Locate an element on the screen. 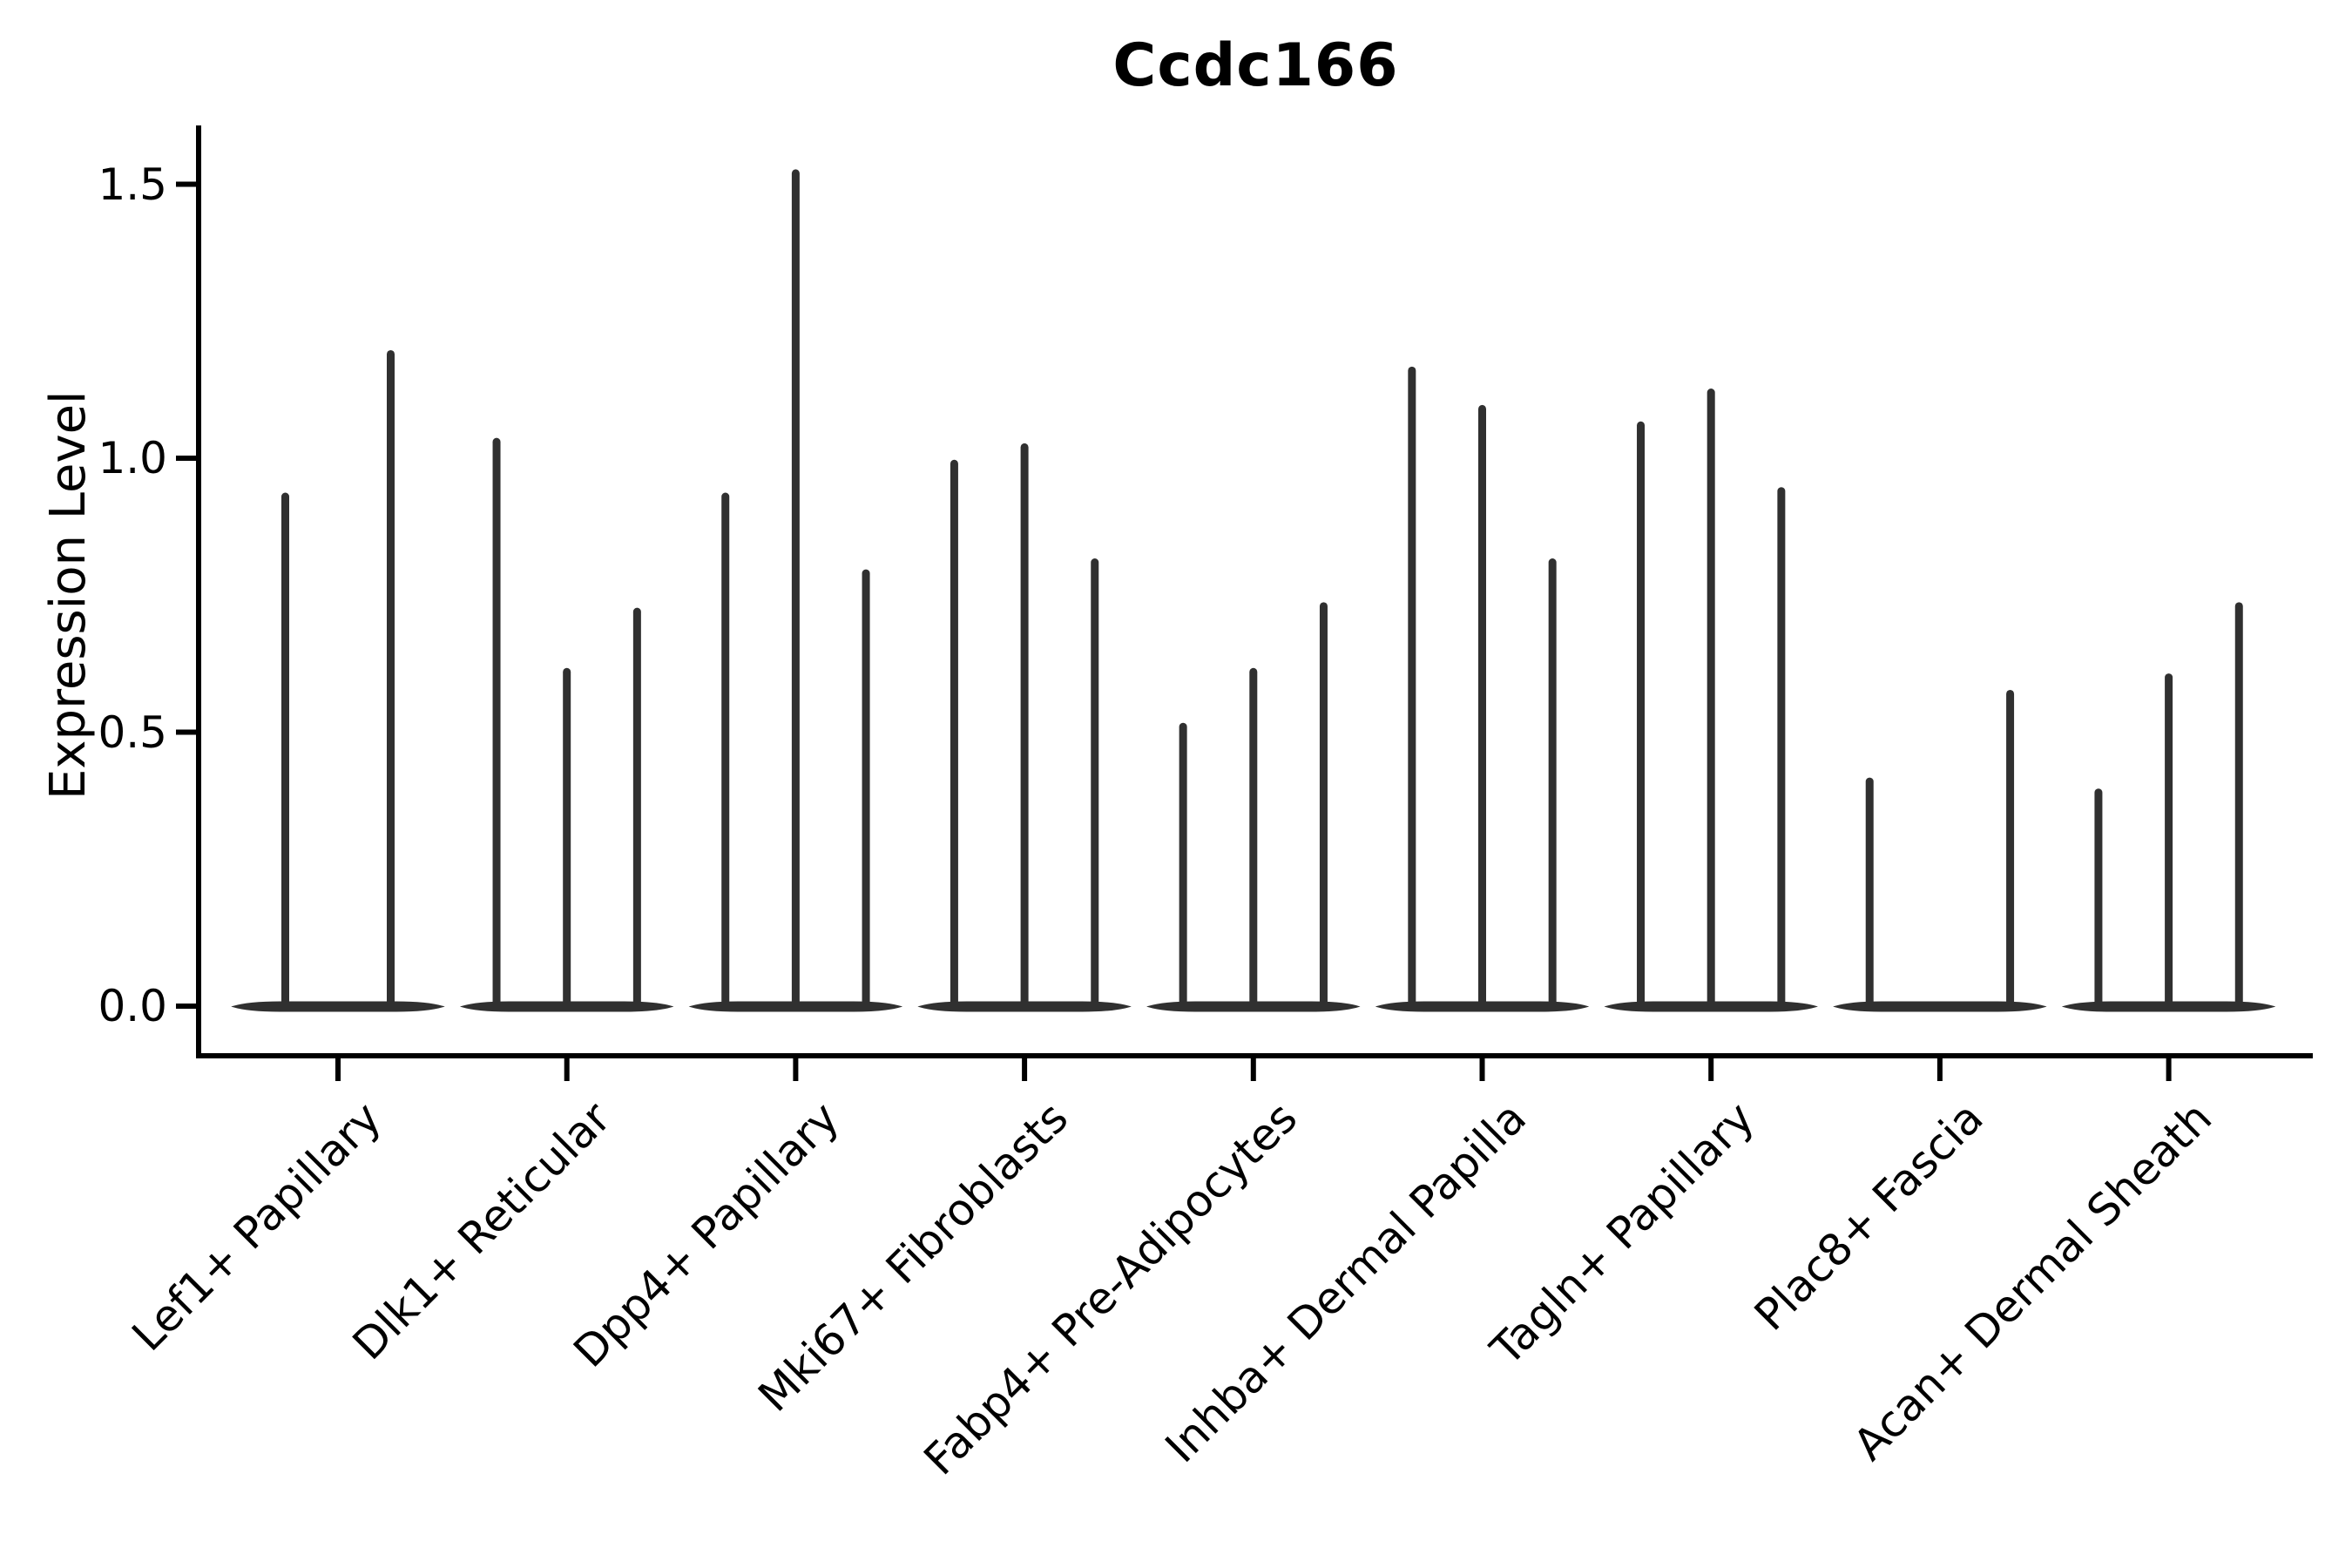 Image resolution: width=2352 pixels, height=1568 pixels. chart-title: Ccdc166 is located at coordinates (1255, 66).